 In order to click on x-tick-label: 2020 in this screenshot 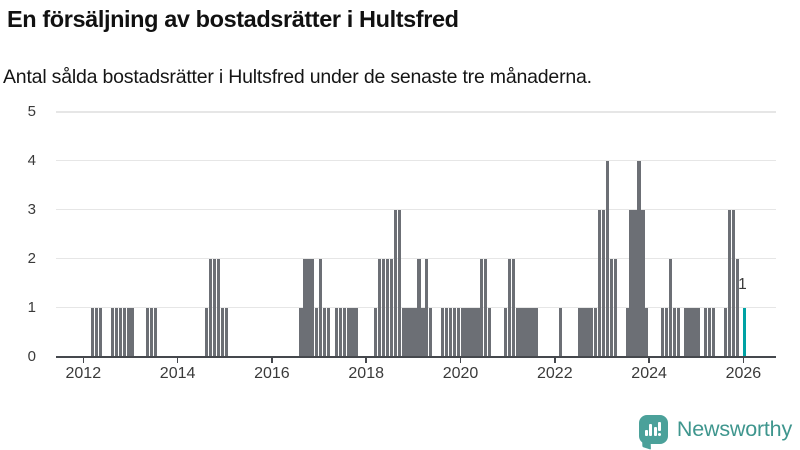, I will do `click(460, 373)`.